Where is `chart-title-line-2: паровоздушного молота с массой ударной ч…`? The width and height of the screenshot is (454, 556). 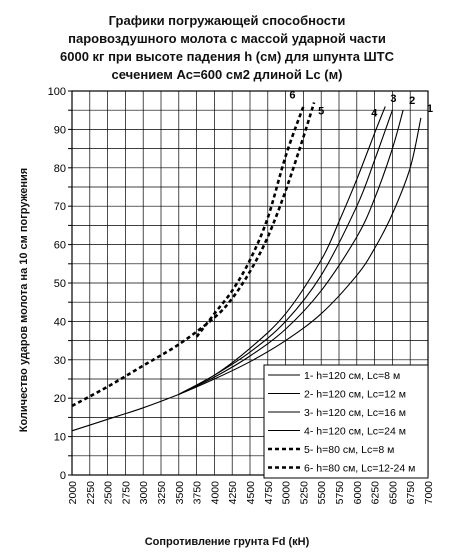 chart-title-line-2: паровоздушного молота с массой ударной ч… is located at coordinates (227, 38).